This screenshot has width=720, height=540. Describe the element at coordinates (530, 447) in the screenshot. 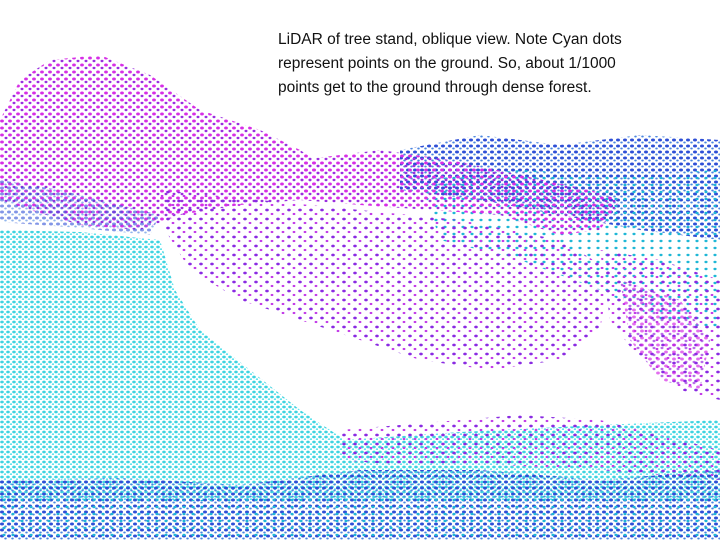

I see `understory` at that location.